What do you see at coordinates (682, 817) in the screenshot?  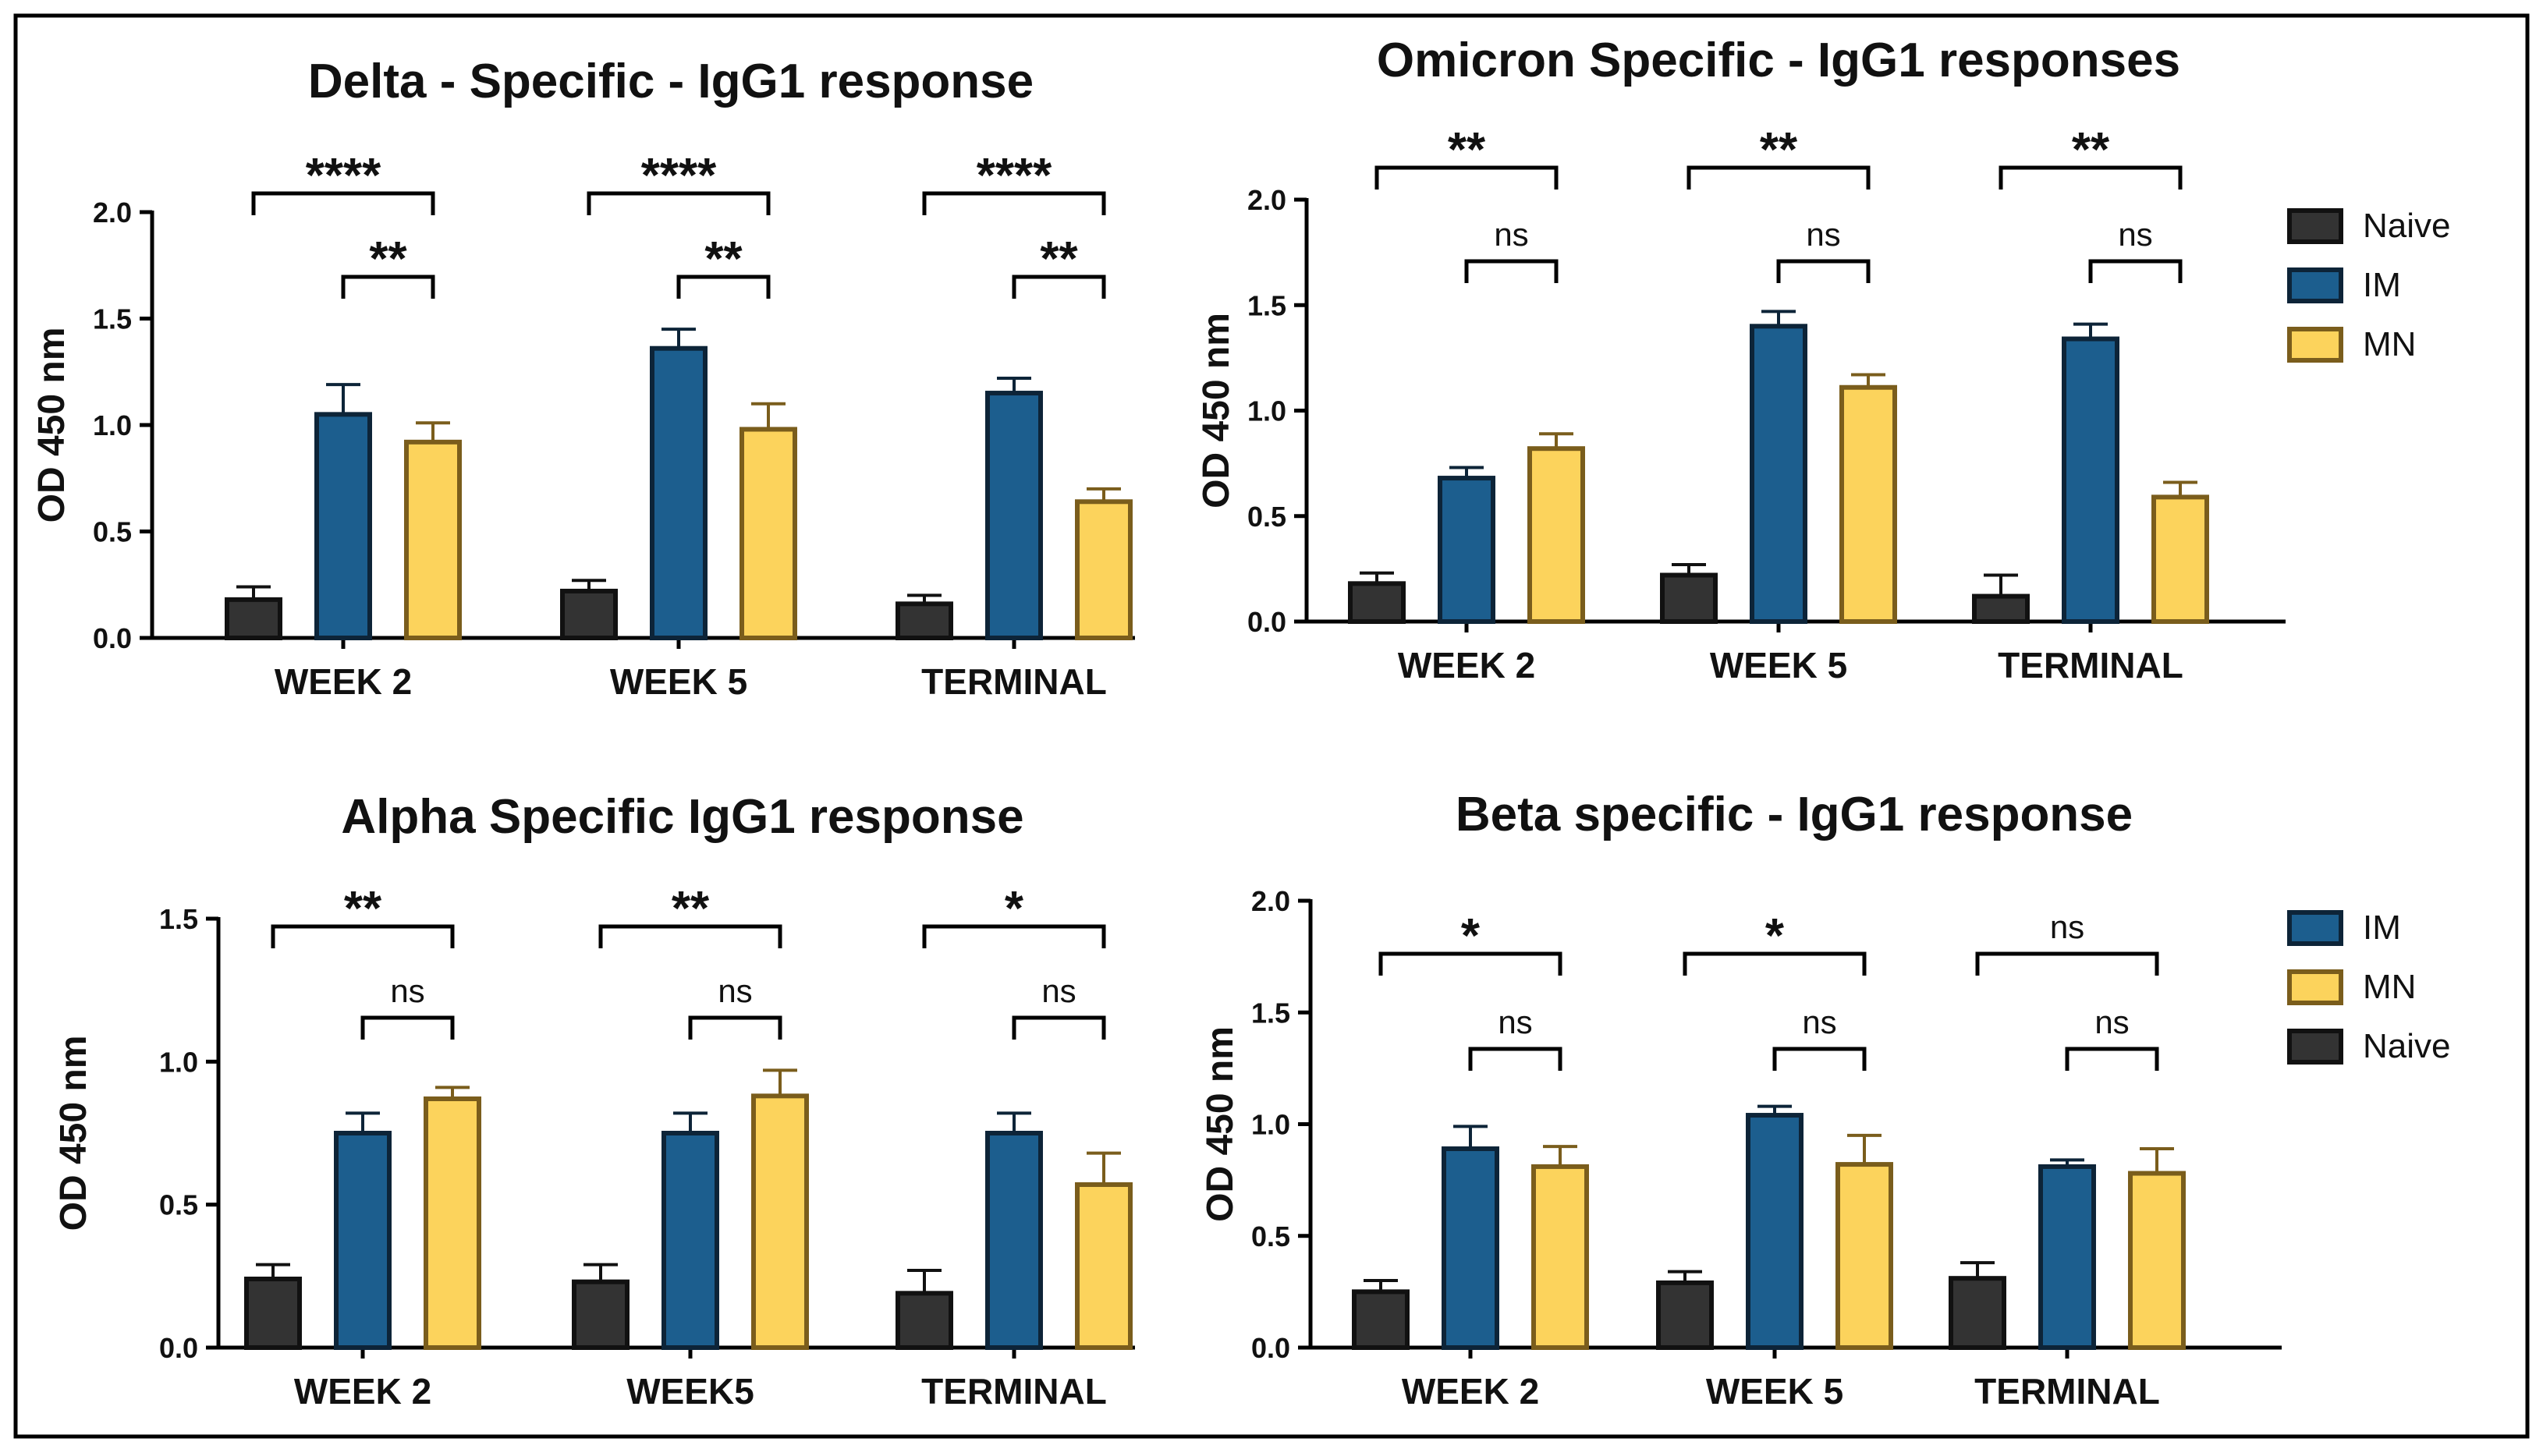 I see `chart-title: Alpha Specific IgG1 response` at bounding box center [682, 817].